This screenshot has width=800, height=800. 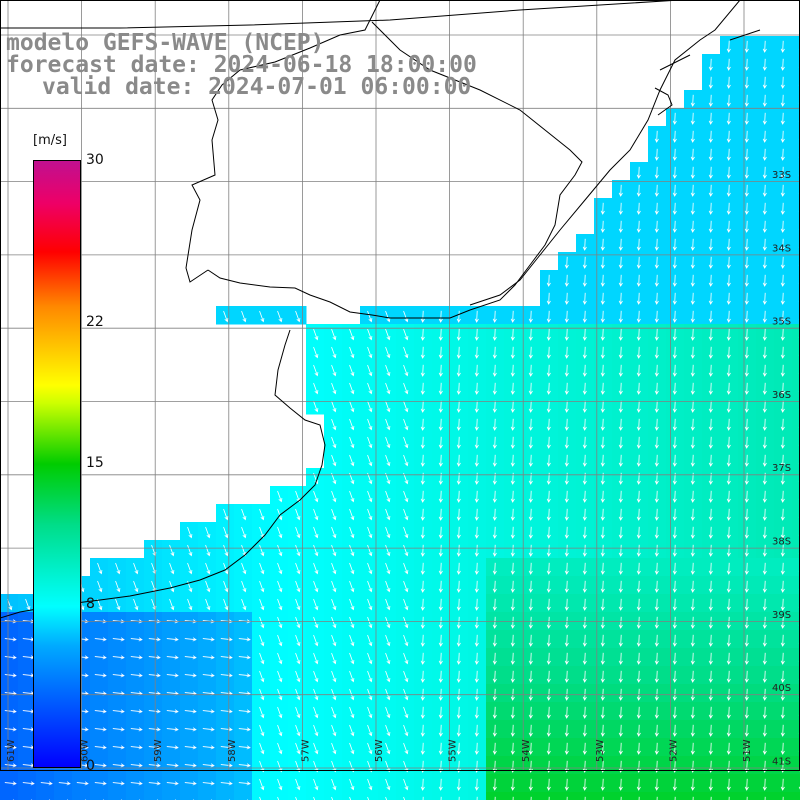 I want to click on longitude-label: 61W, so click(x=11, y=750).